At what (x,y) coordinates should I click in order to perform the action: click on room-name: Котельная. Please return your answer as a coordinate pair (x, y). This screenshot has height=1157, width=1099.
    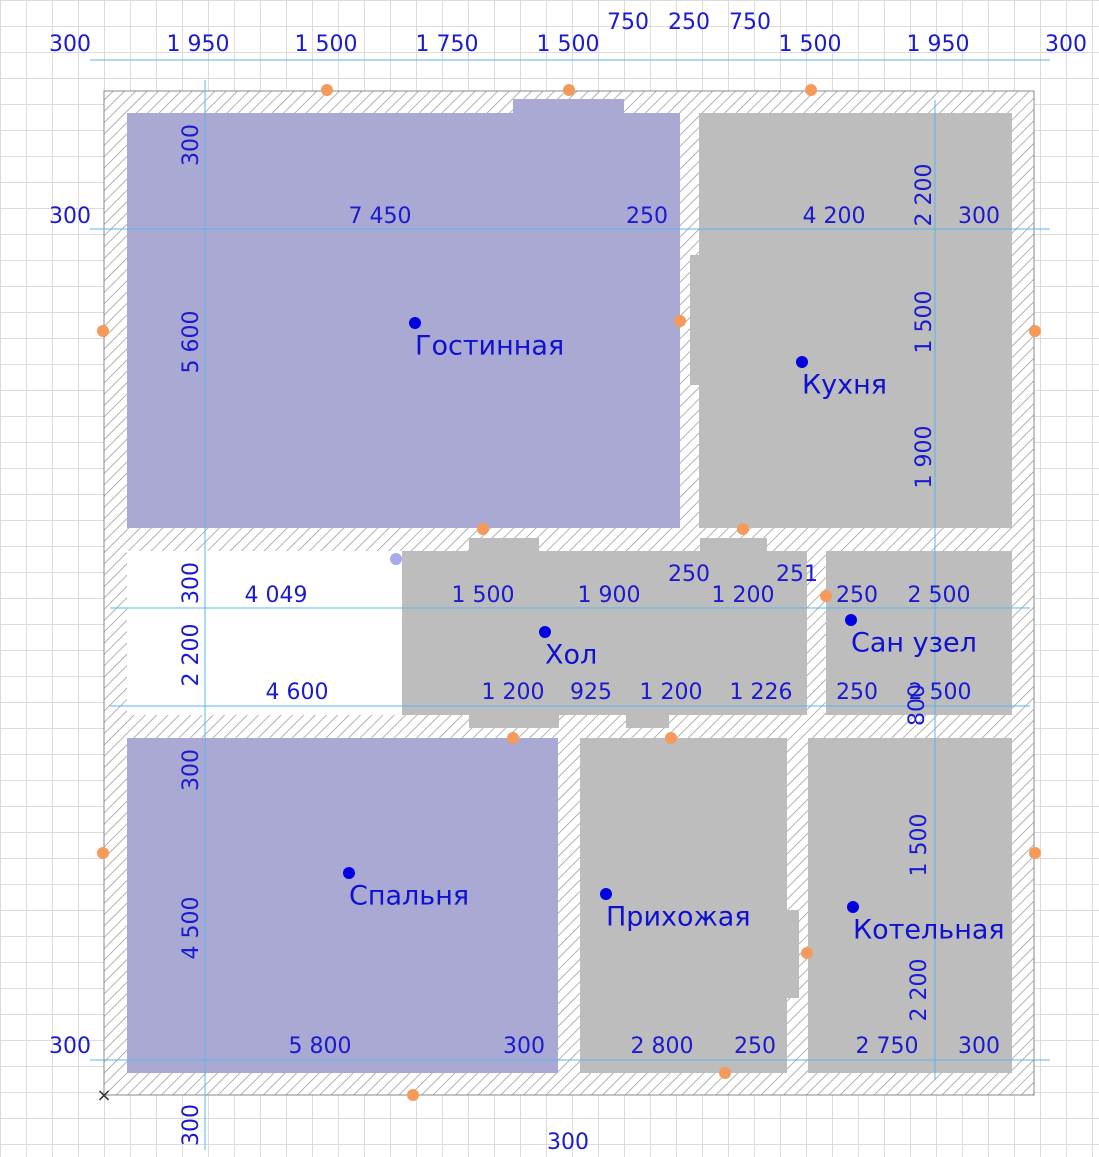
    Looking at the image, I should click on (929, 930).